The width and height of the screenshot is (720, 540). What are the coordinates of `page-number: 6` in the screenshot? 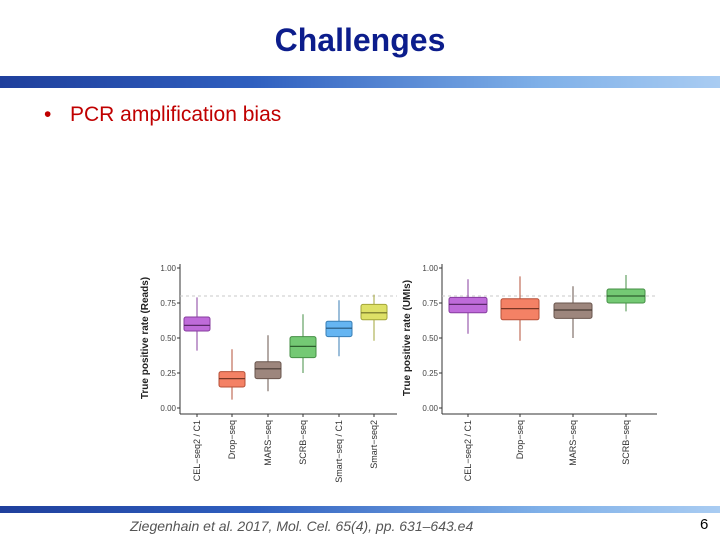 It's located at (704, 524).